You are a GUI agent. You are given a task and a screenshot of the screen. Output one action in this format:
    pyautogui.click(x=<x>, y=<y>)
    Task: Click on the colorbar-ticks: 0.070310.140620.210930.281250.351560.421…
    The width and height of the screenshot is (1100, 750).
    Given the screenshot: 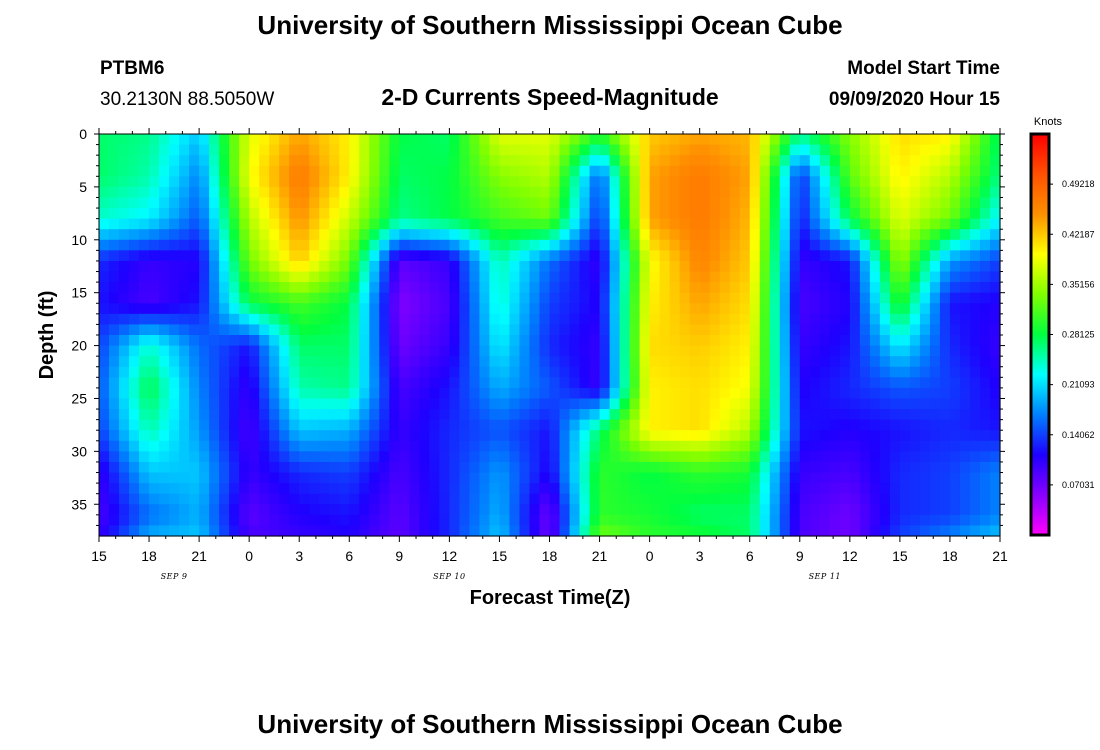 What is the action you would take?
    pyautogui.click(x=1072, y=334)
    